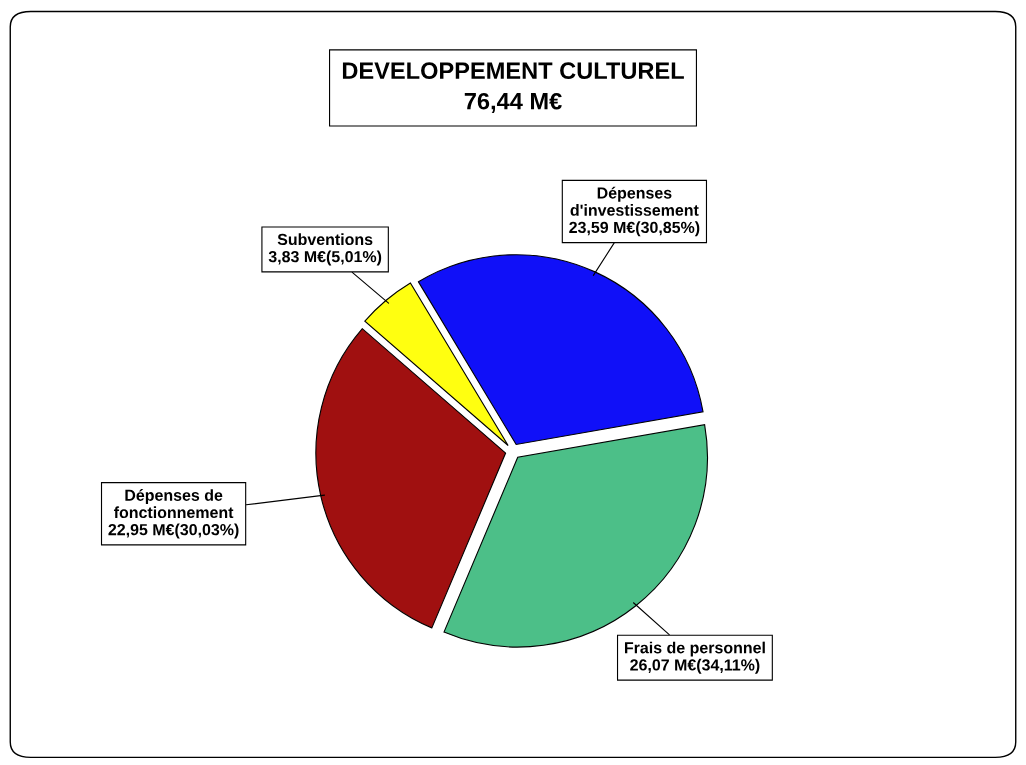 This screenshot has height=765, width=1026. What do you see at coordinates (634, 201) in the screenshot?
I see `slice-label: Dépenses d'investissement` at bounding box center [634, 201].